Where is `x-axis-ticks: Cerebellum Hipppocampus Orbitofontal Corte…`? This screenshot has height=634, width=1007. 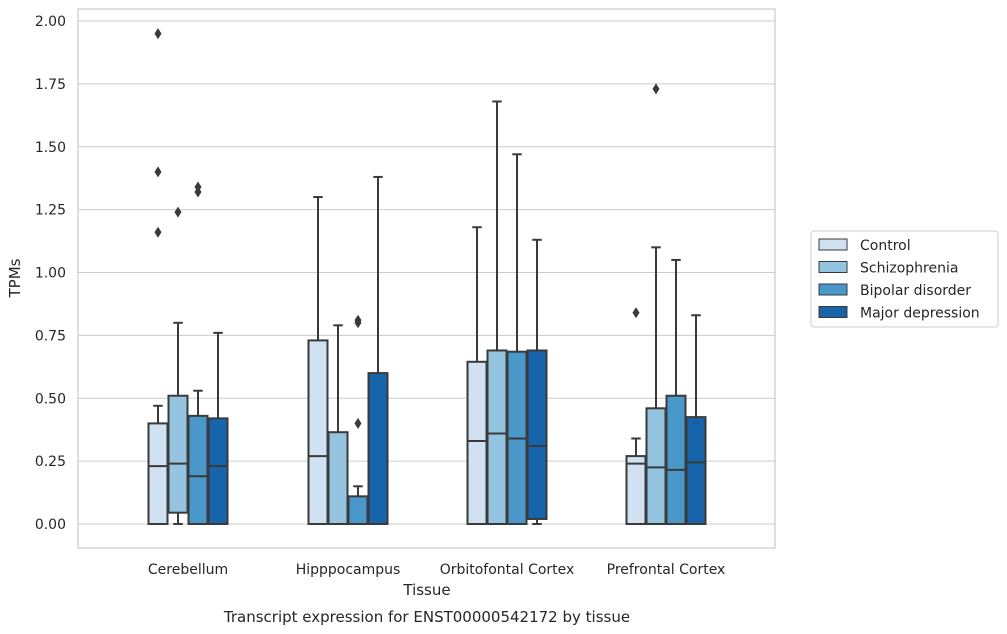
x-axis-ticks: Cerebellum Hipppocampus Orbitofontal Corte… is located at coordinates (436, 570).